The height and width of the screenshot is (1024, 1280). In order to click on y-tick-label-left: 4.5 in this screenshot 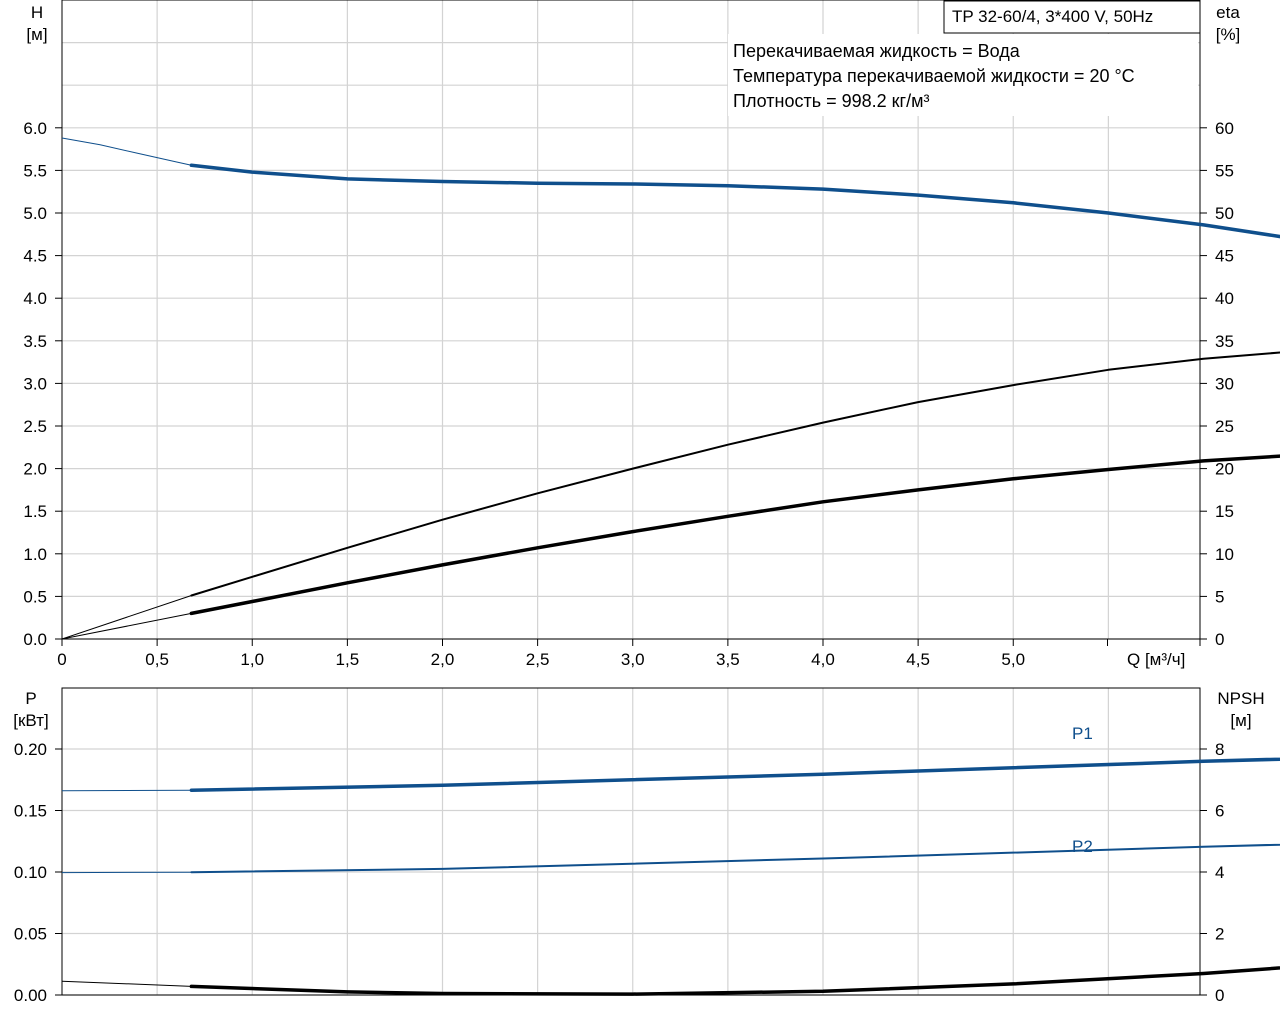, I will do `click(35, 256)`.